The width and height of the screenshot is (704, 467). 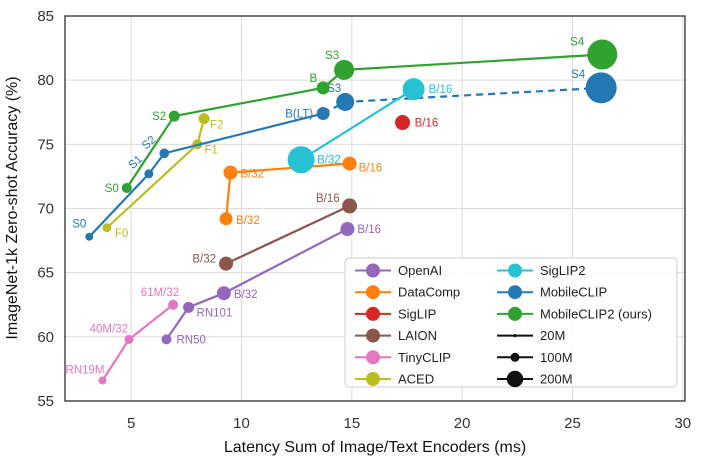 I want to click on y-tick-85: 85, so click(x=45, y=16).